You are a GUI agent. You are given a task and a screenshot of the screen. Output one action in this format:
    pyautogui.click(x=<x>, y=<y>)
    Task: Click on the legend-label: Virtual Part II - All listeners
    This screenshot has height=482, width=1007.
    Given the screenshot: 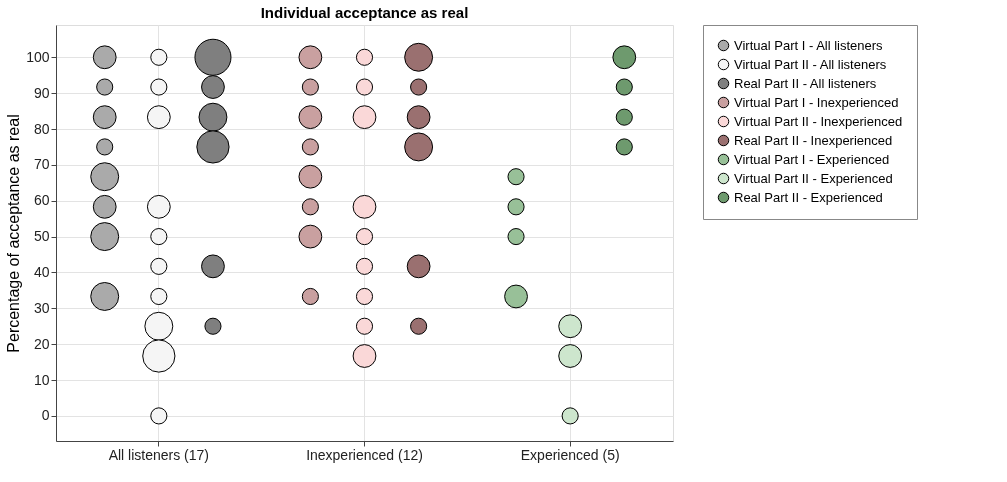 What is the action you would take?
    pyautogui.click(x=810, y=64)
    